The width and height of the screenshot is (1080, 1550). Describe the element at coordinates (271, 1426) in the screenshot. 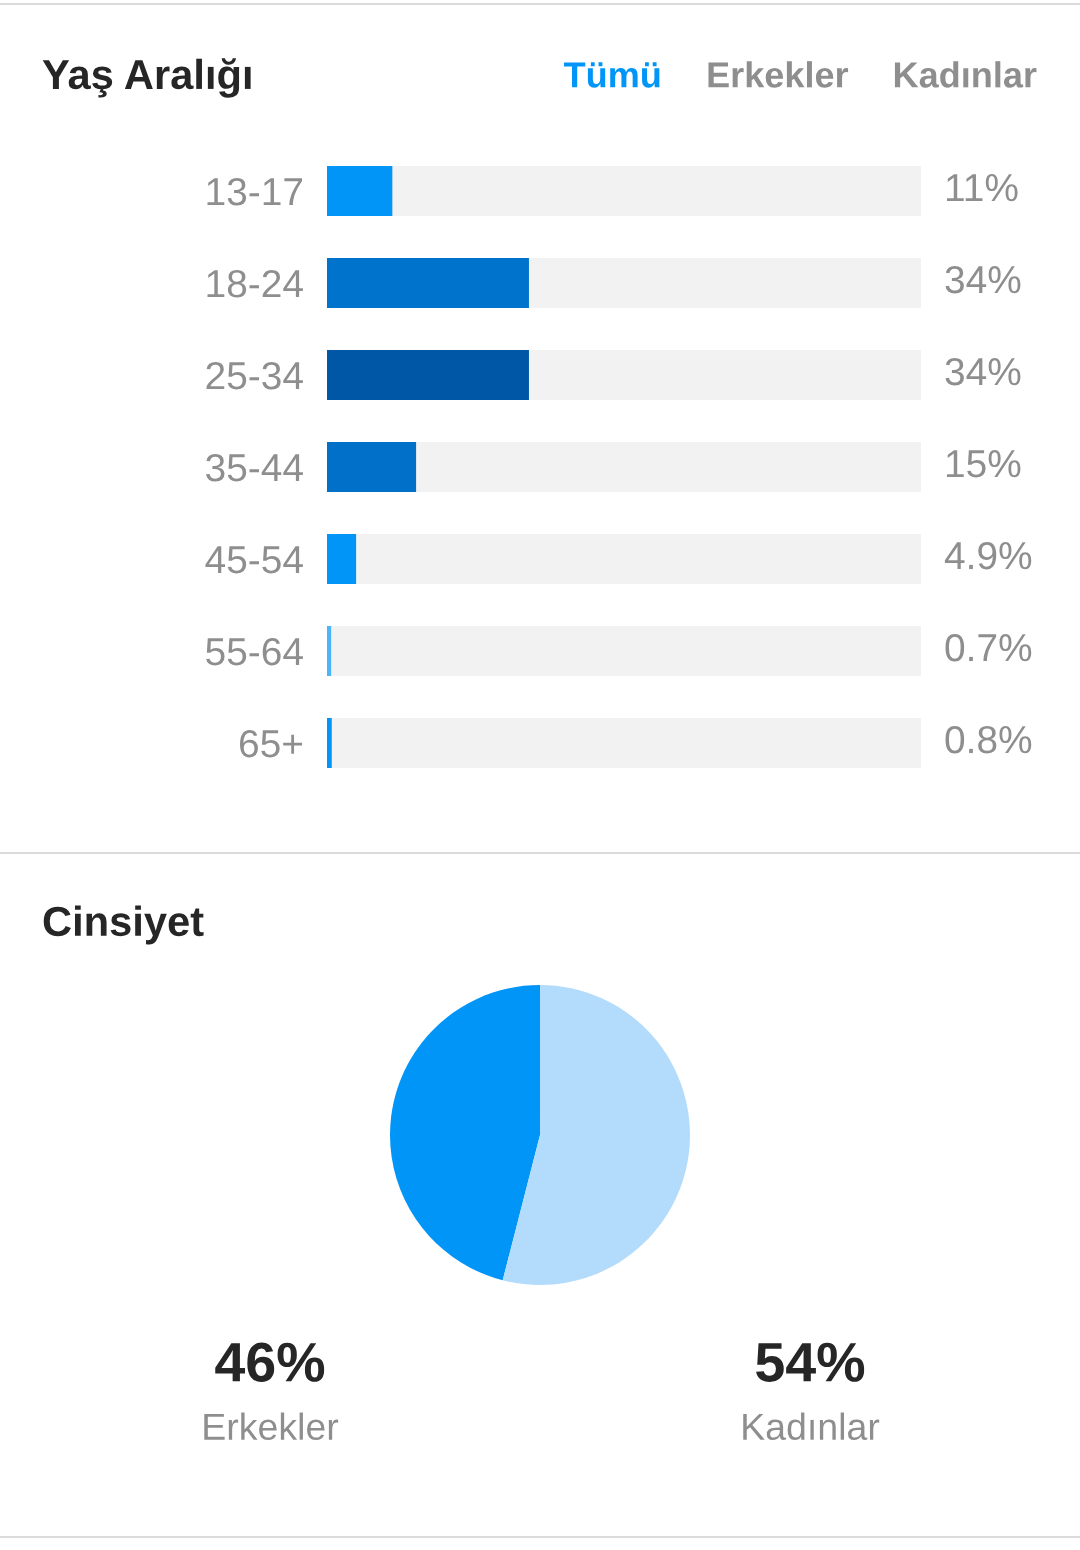

I see `slice-label: Erkekler` at that location.